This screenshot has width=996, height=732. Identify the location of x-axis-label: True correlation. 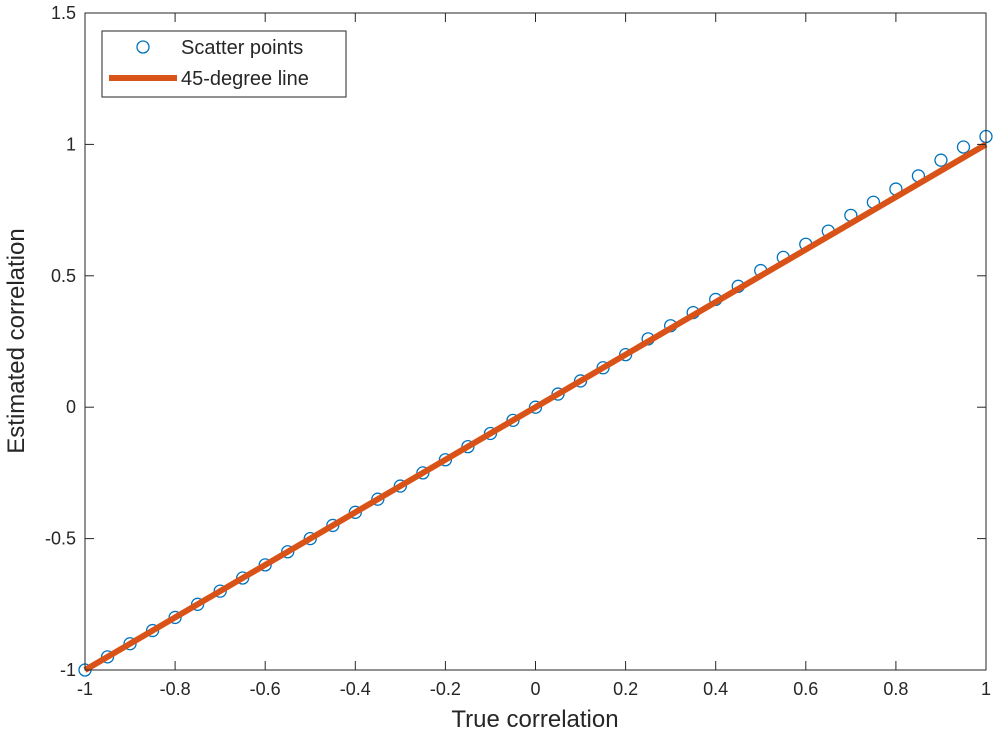
(534, 719).